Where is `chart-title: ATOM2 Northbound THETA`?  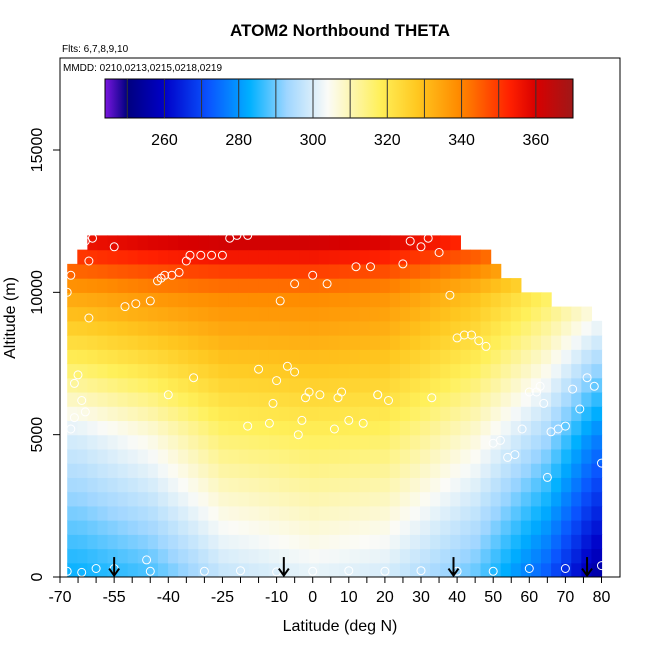
chart-title: ATOM2 Northbound THETA is located at coordinates (340, 30).